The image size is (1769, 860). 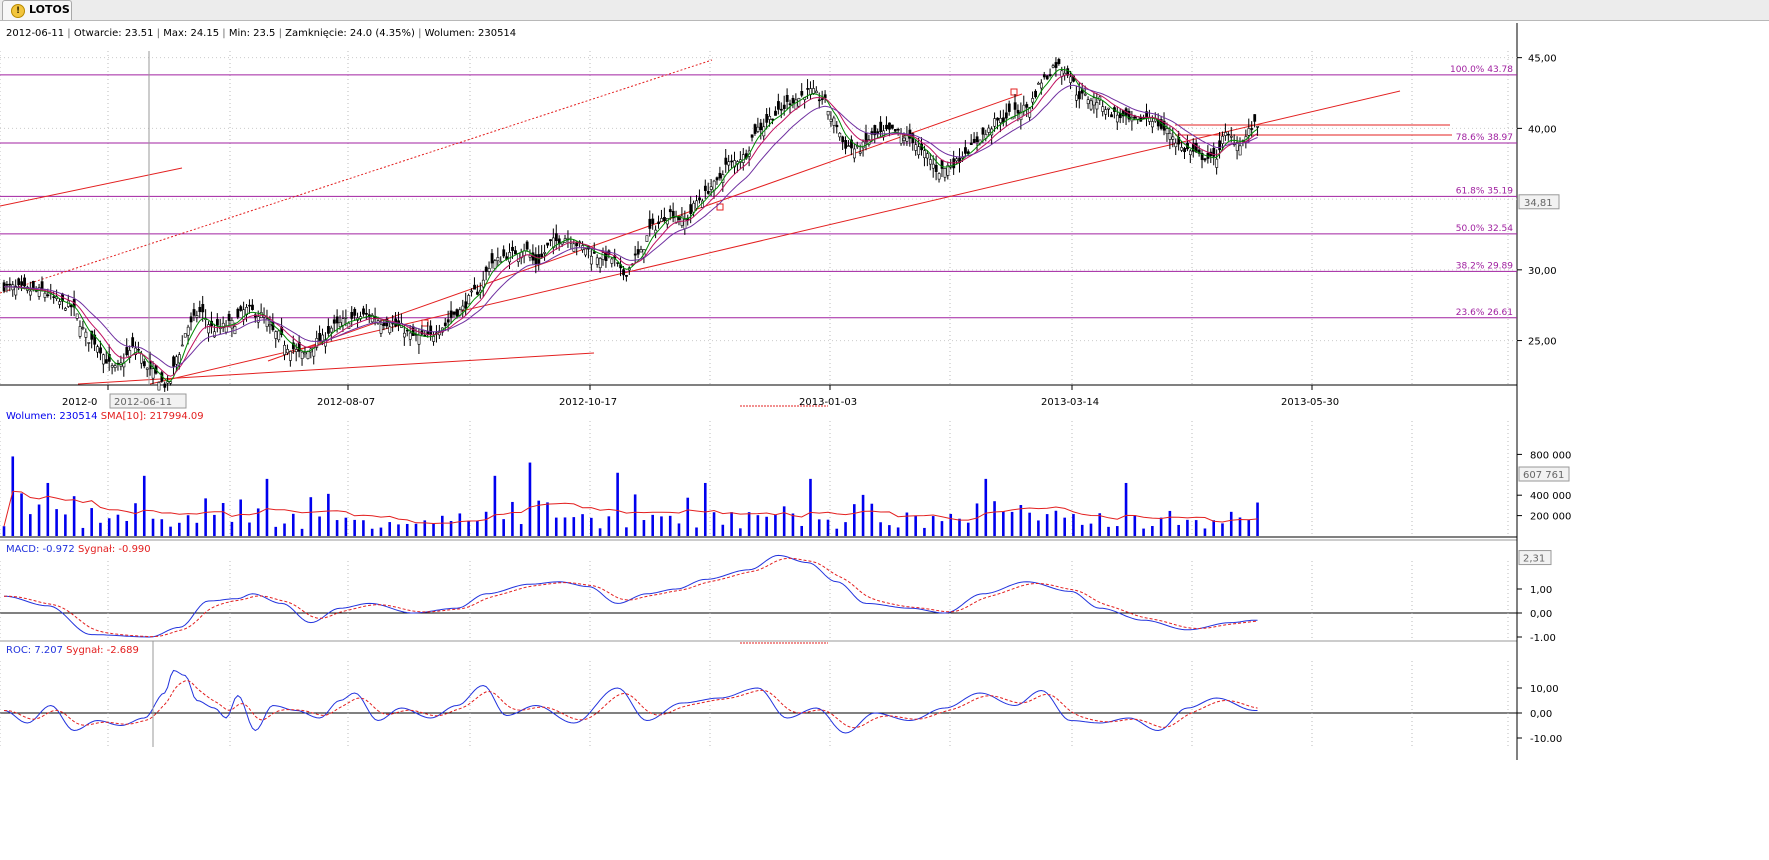 I want to click on tab-label: LOTOS, so click(x=49, y=9).